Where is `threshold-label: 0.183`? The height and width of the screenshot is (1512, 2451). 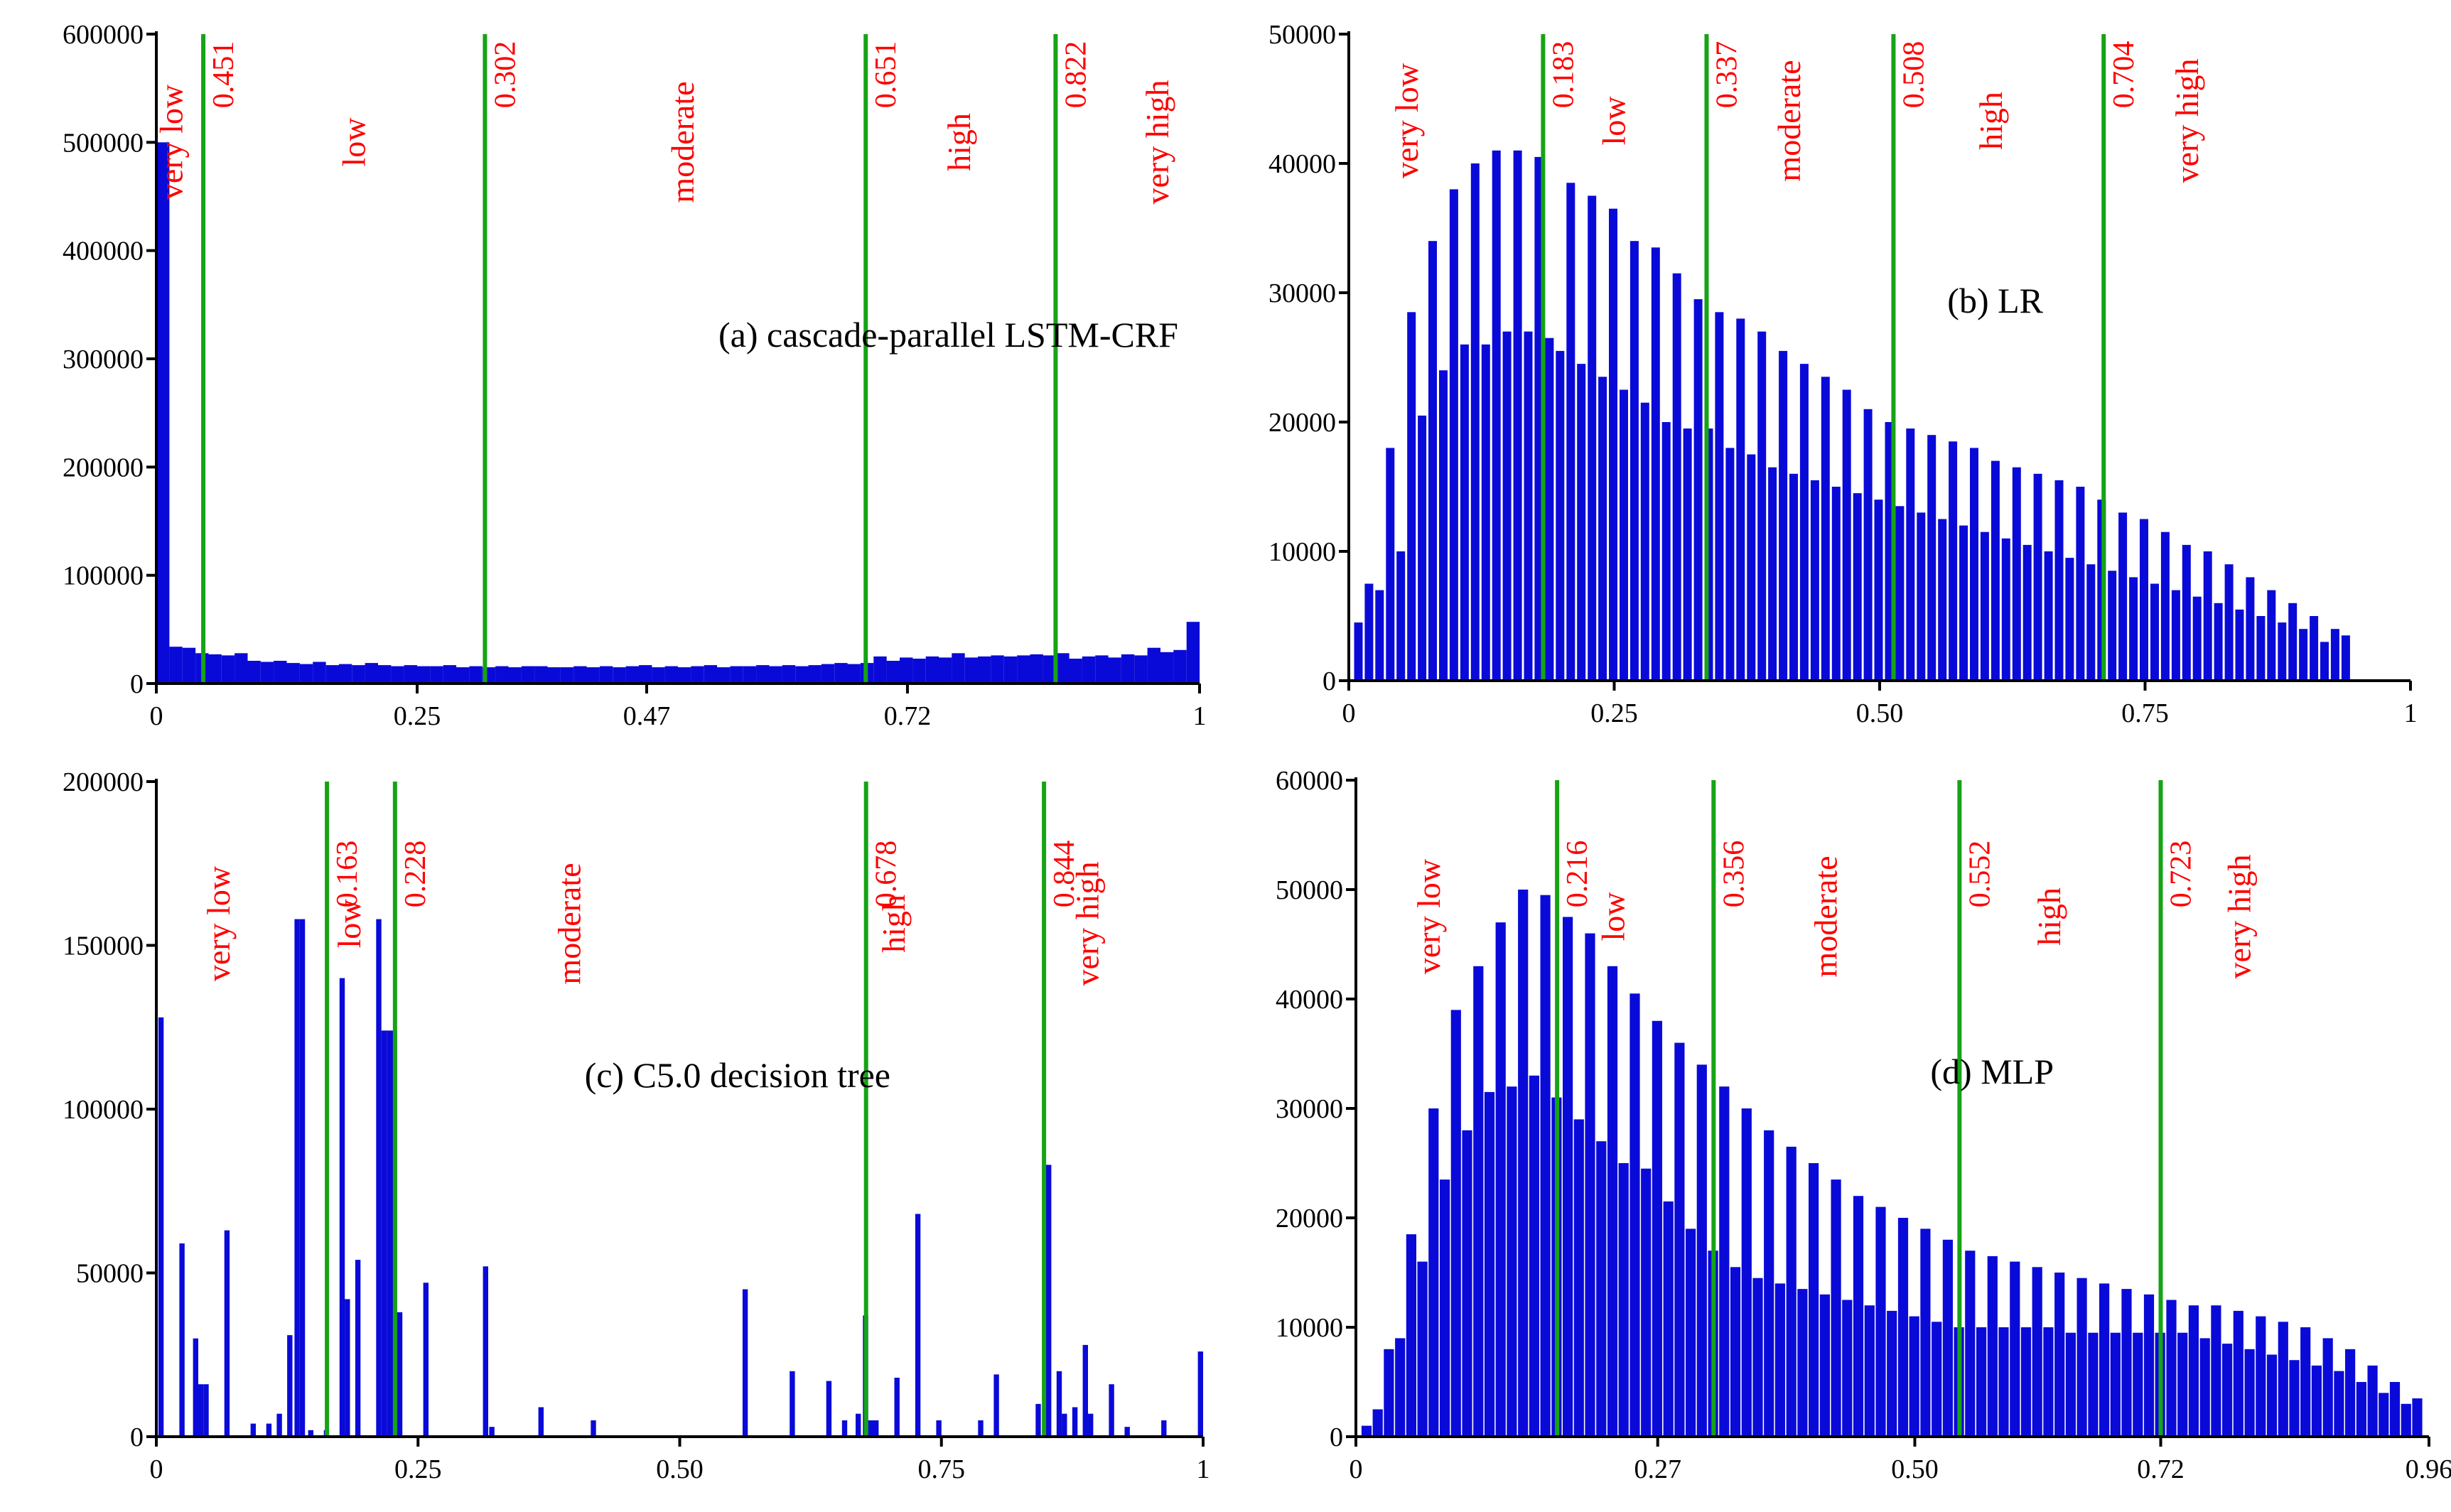 threshold-label: 0.183 is located at coordinates (1564, 75).